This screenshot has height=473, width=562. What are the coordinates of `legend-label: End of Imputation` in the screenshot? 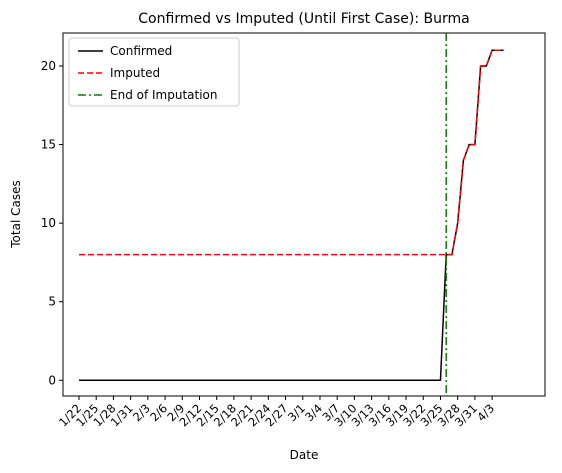 It's located at (164, 95).